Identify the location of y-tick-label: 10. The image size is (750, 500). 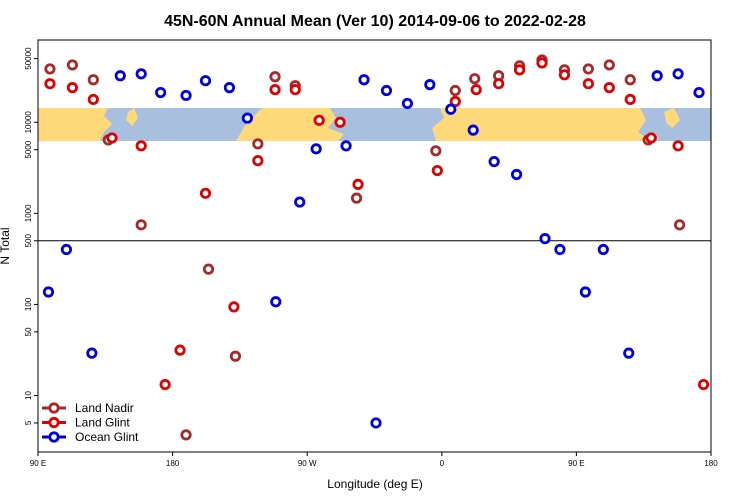
(28, 395).